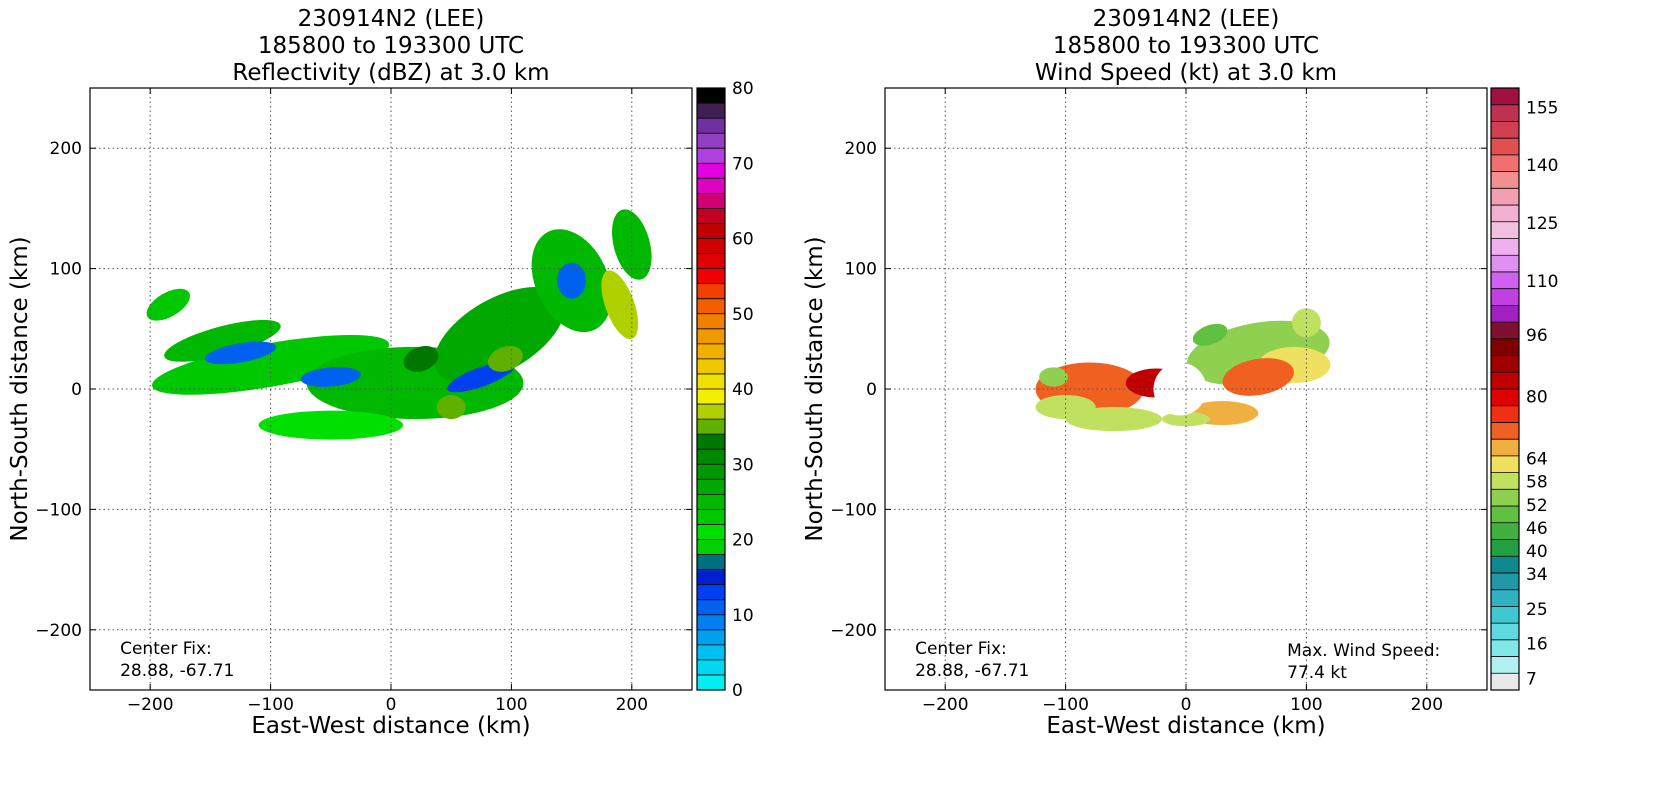 This screenshot has height=787, width=1655. I want to click on max-wind-label: Max. Wind Speed:, so click(1363, 651).